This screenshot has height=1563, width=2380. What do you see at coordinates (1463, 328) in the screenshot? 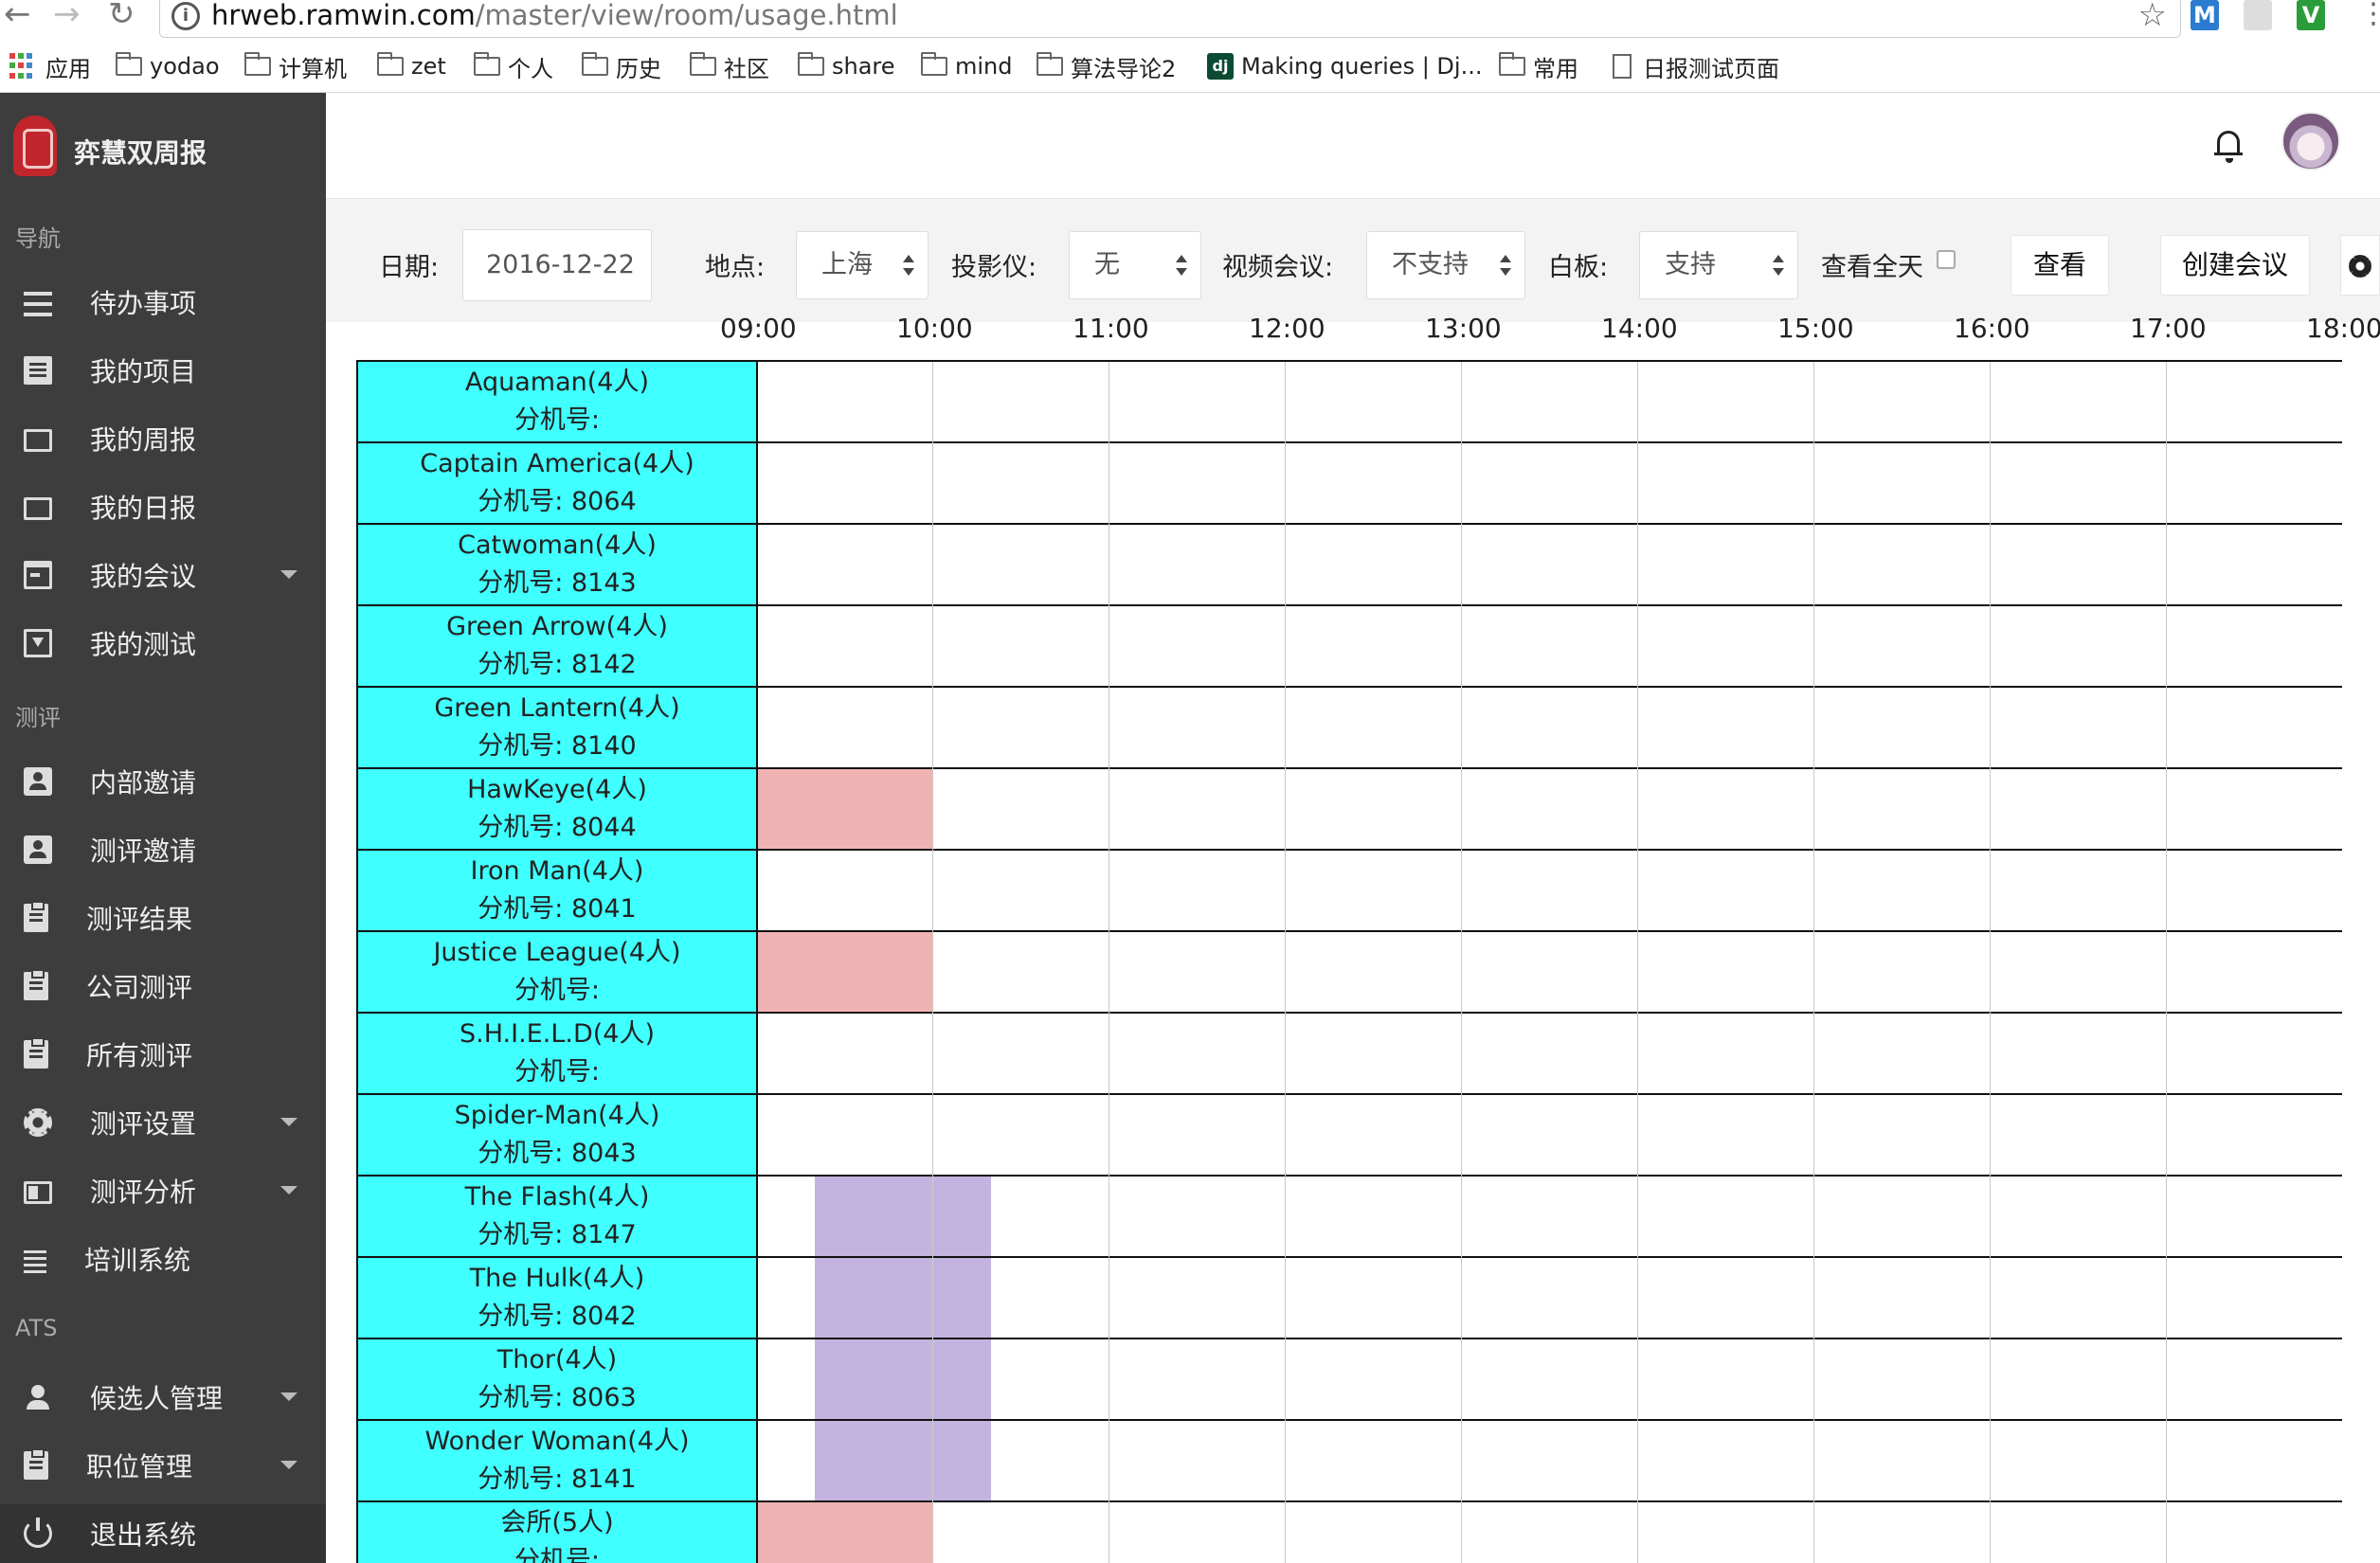
I see `time-label: 13:00` at bounding box center [1463, 328].